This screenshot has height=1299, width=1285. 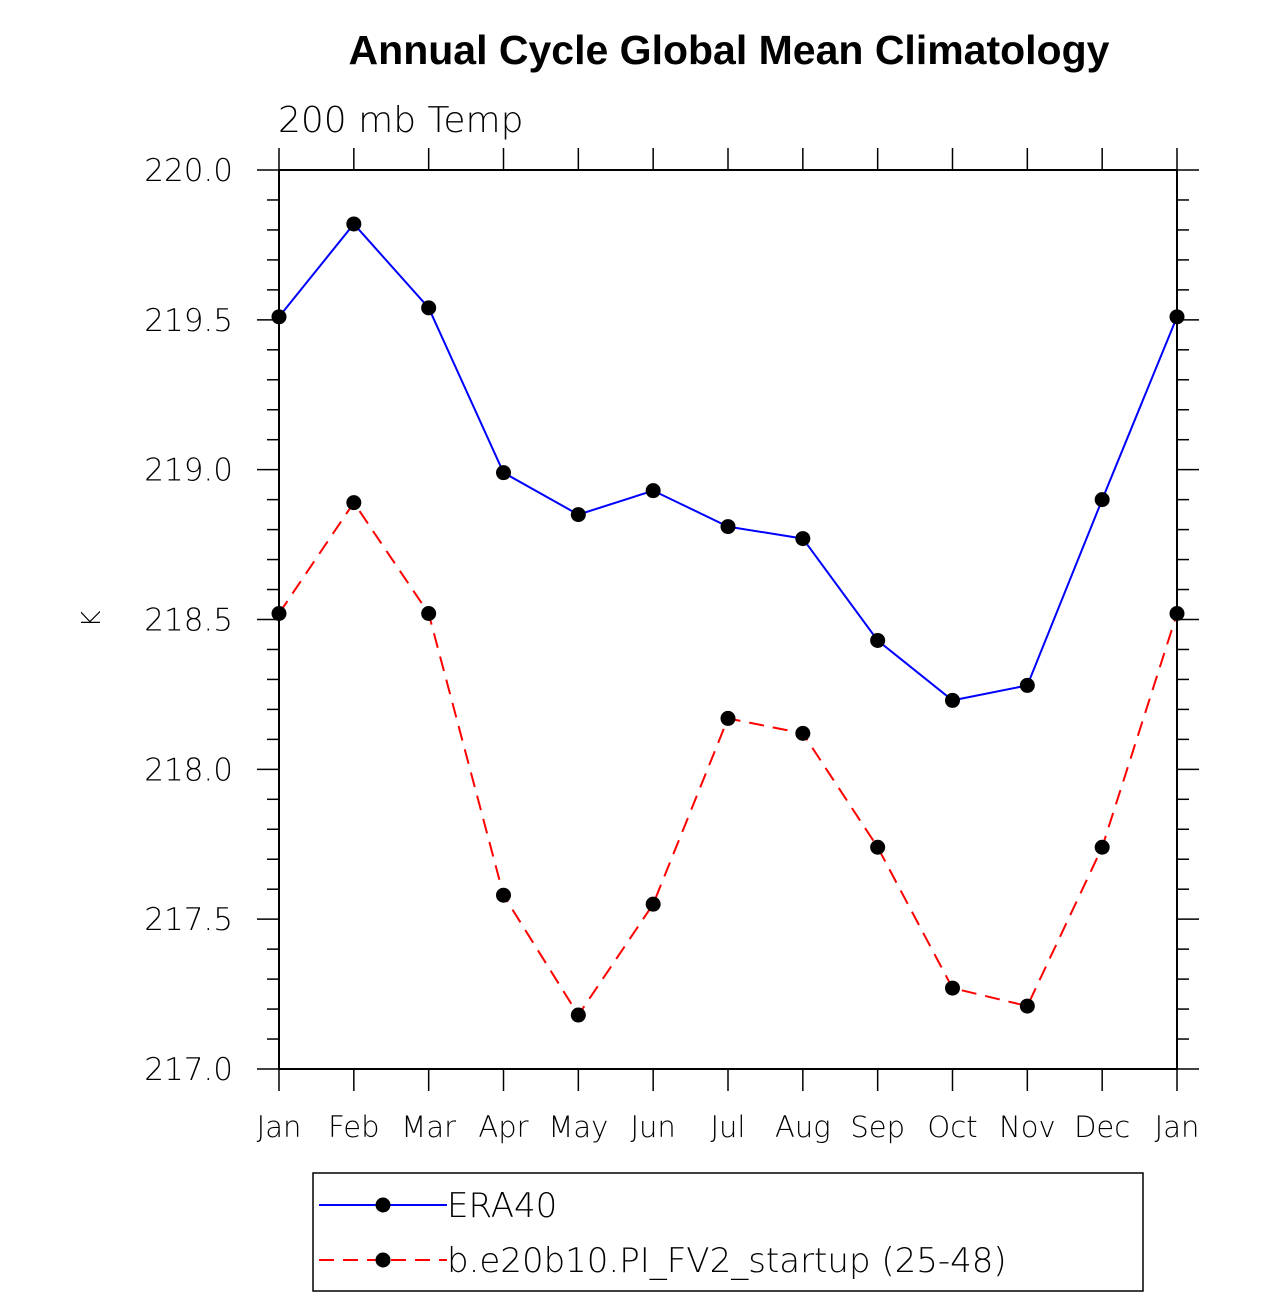 I want to click on legend: ERA40 b.e20b10.PI_FV2_startup (25-48), so click(x=728, y=1232).